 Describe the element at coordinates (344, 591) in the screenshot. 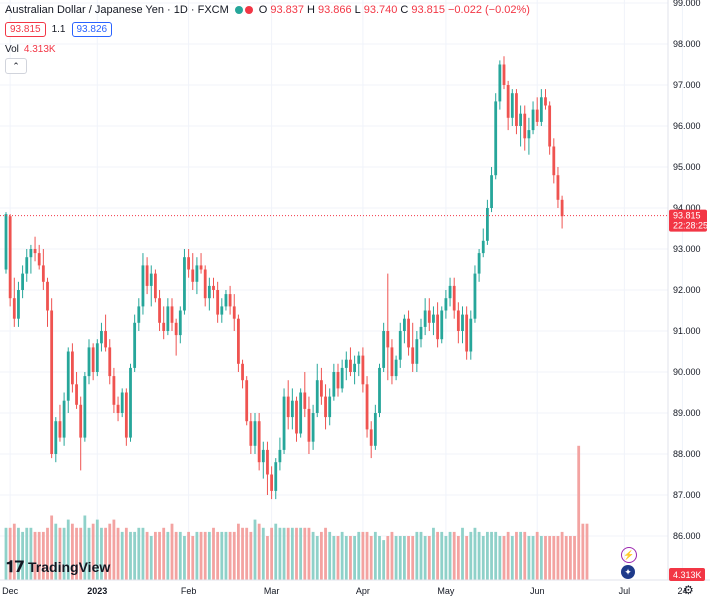

I see `time-axis: Dec 2023 Feb Mar Apr May Jun Jul 24` at that location.